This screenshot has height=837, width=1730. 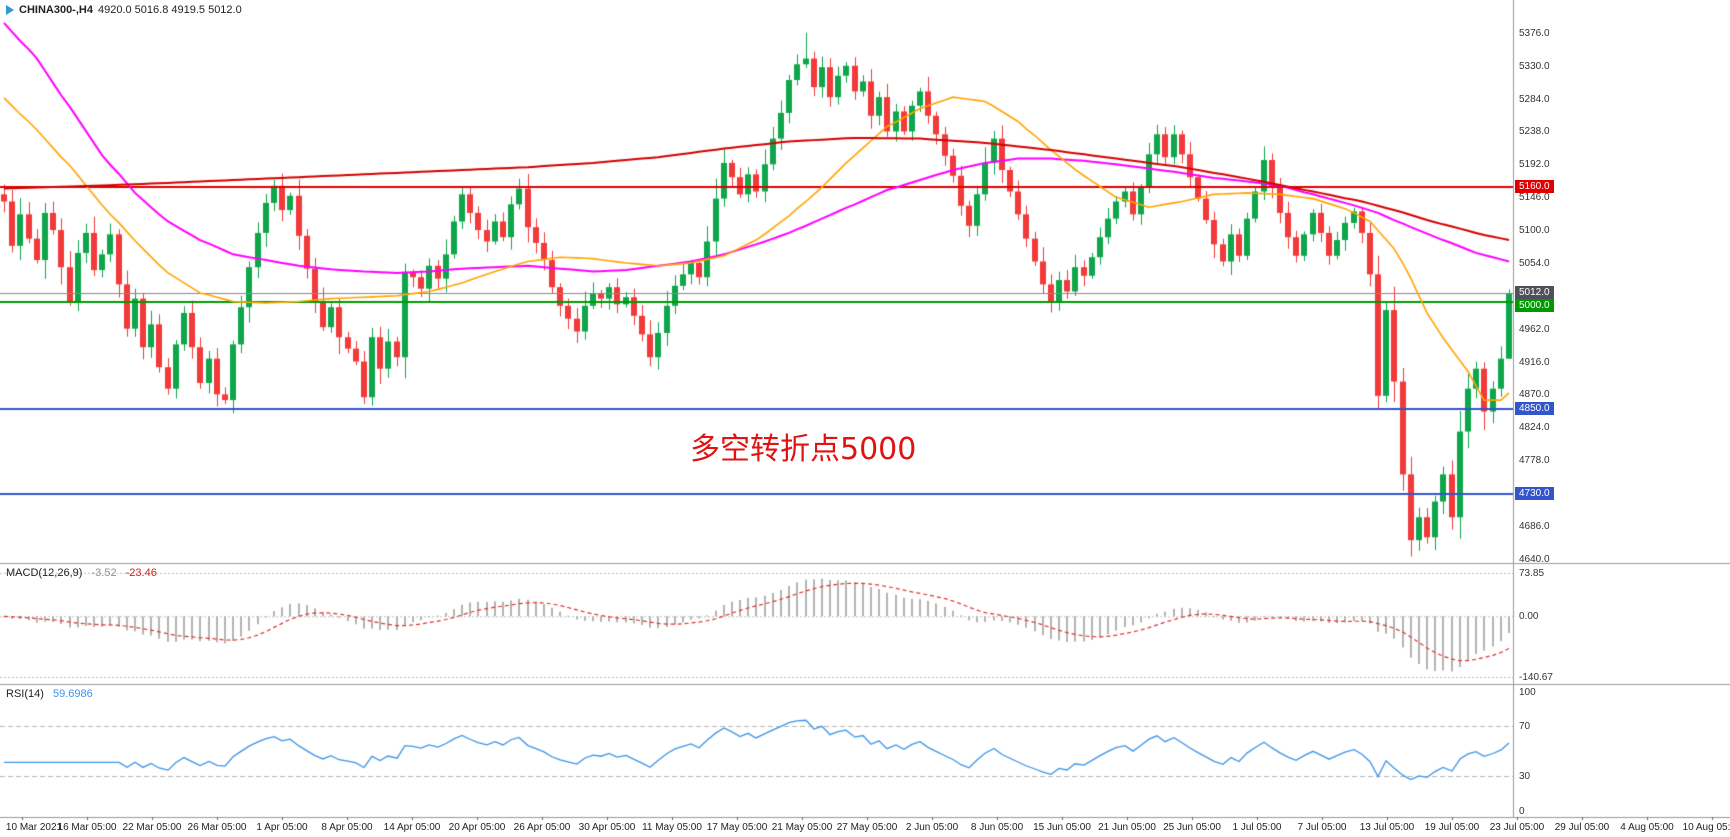 I want to click on macd-axis-label: 0.00, so click(x=1529, y=617).